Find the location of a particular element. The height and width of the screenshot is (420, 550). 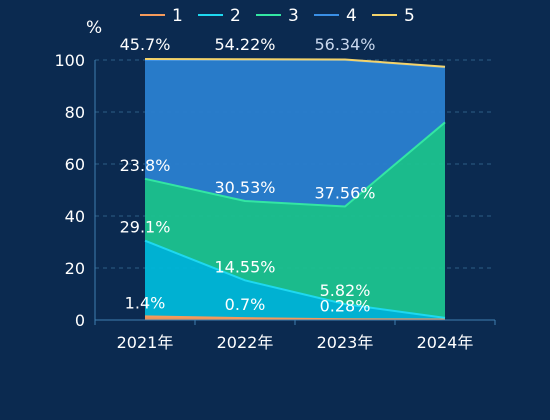

x-tick-label: 2023年 is located at coordinates (345, 342).